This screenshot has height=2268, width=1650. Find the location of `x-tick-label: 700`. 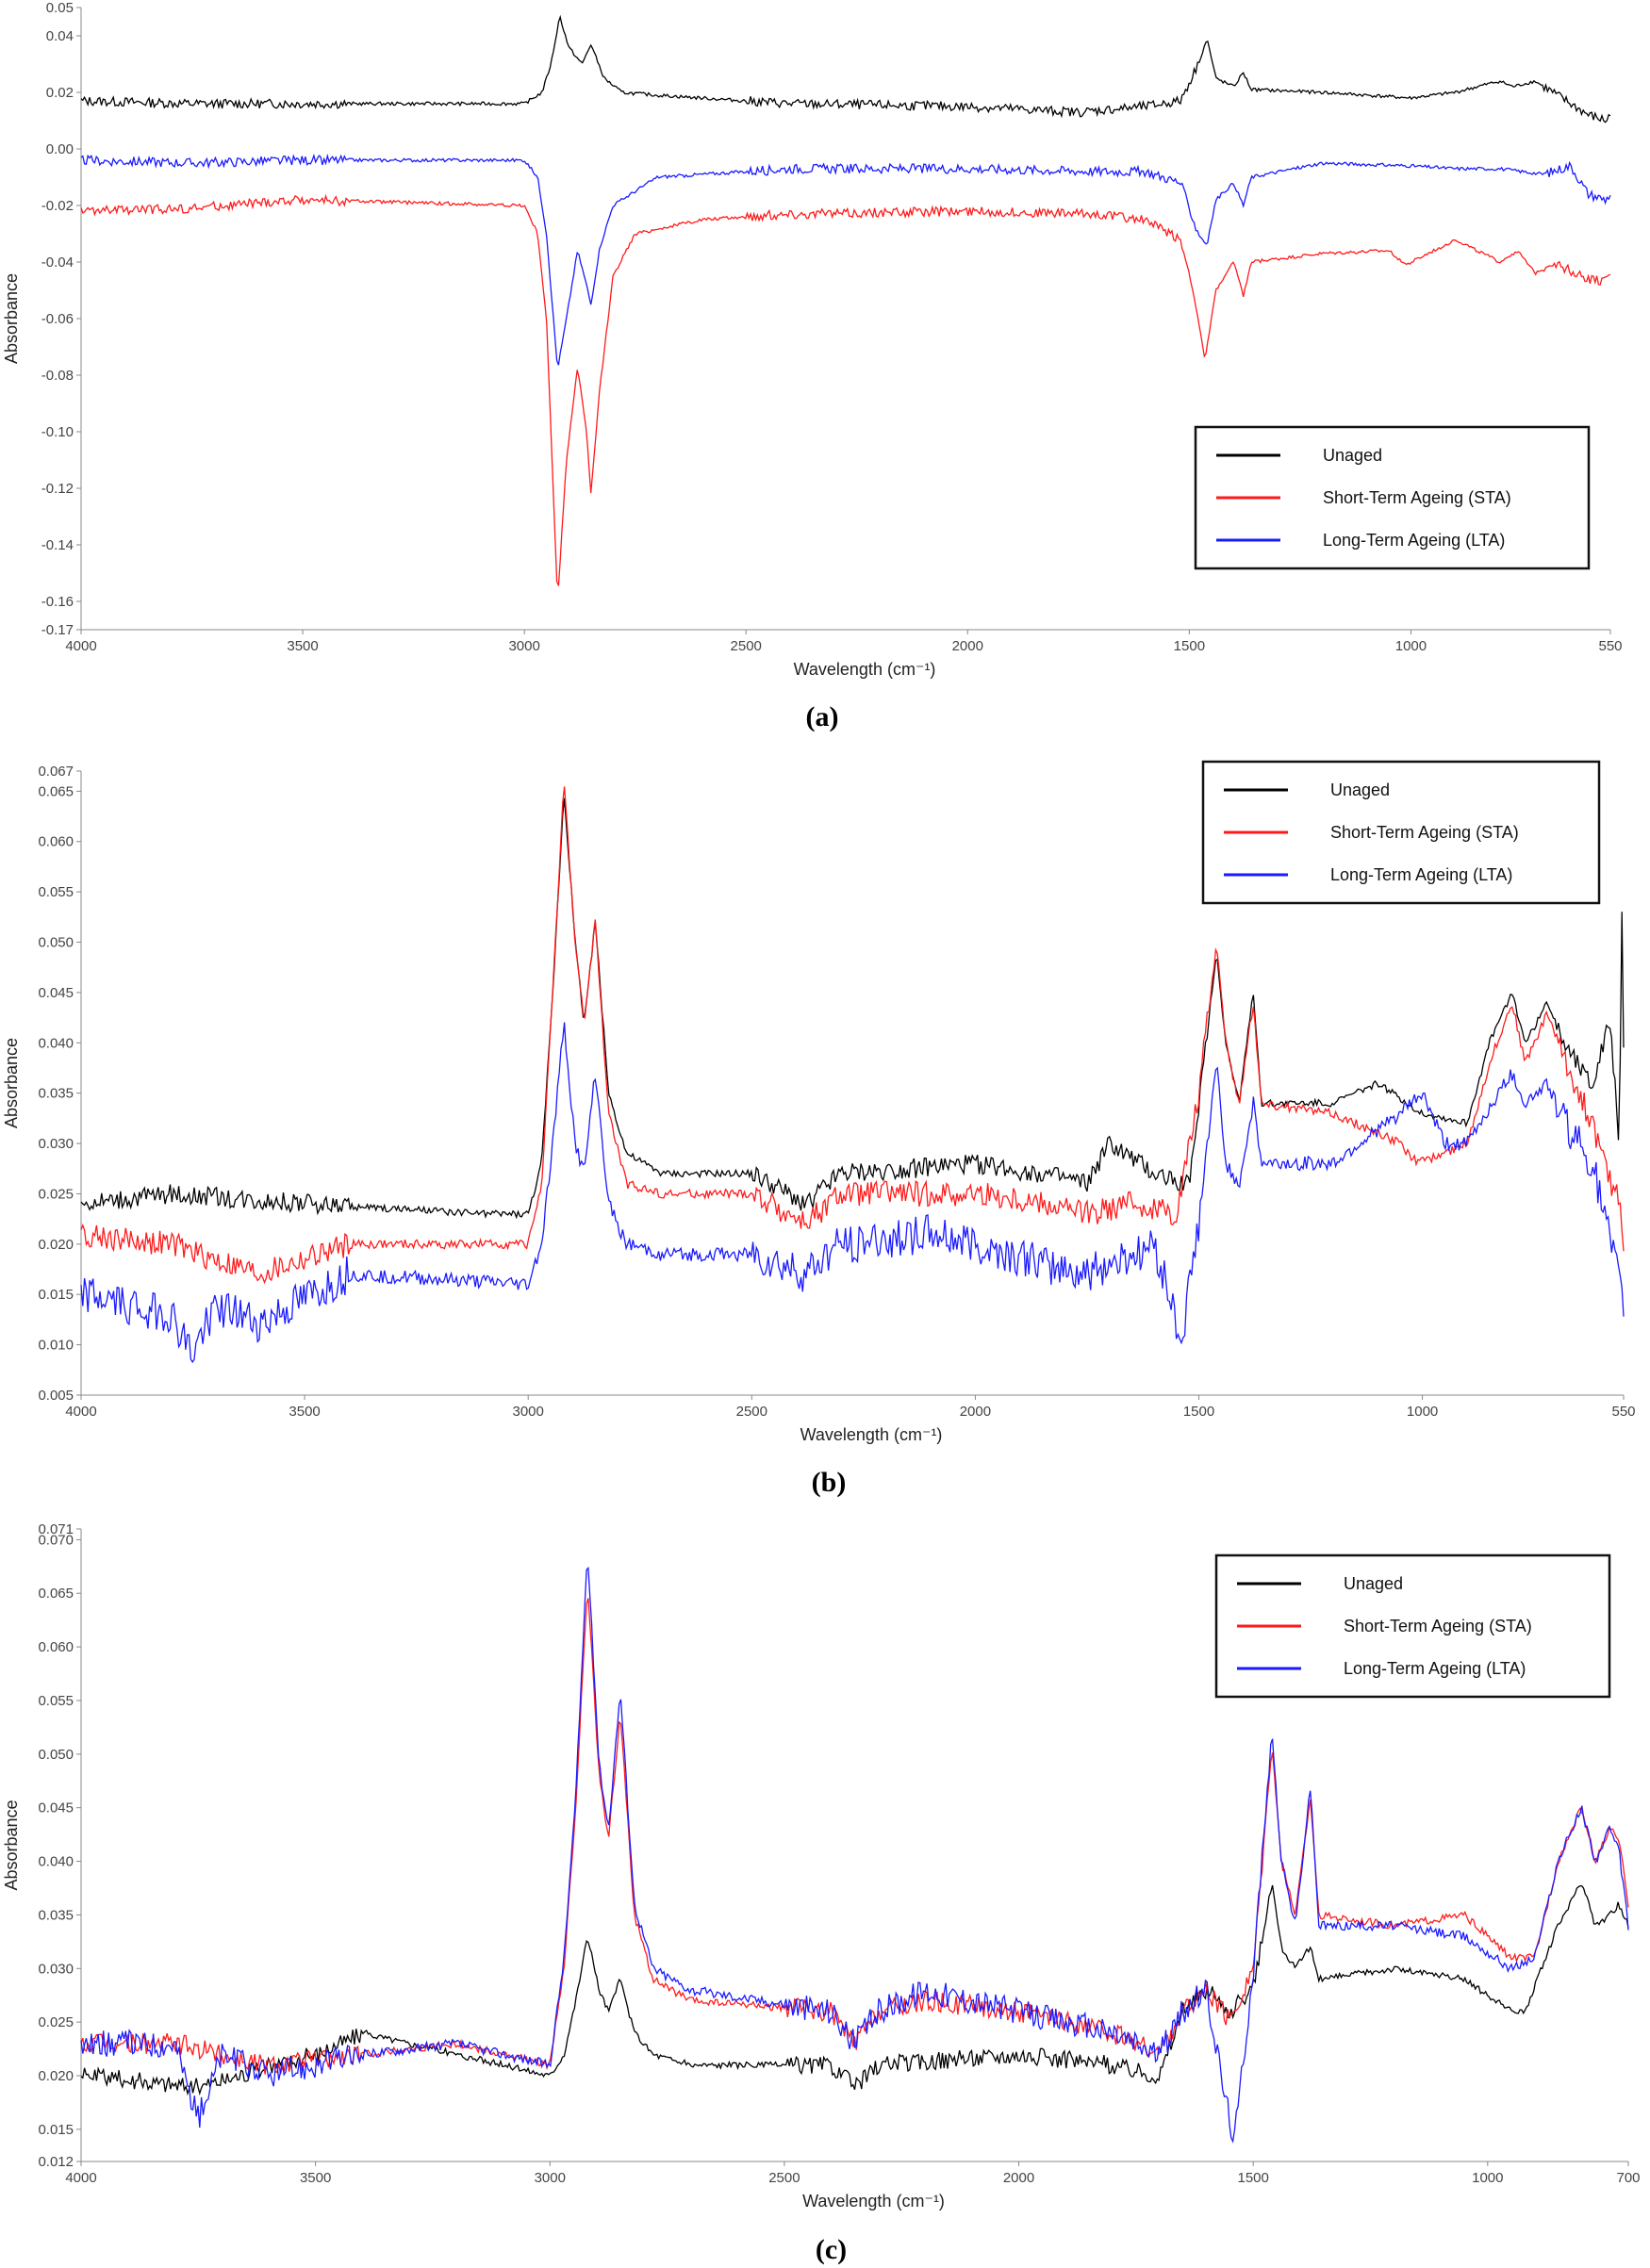

x-tick-label: 700 is located at coordinates (1628, 2178).